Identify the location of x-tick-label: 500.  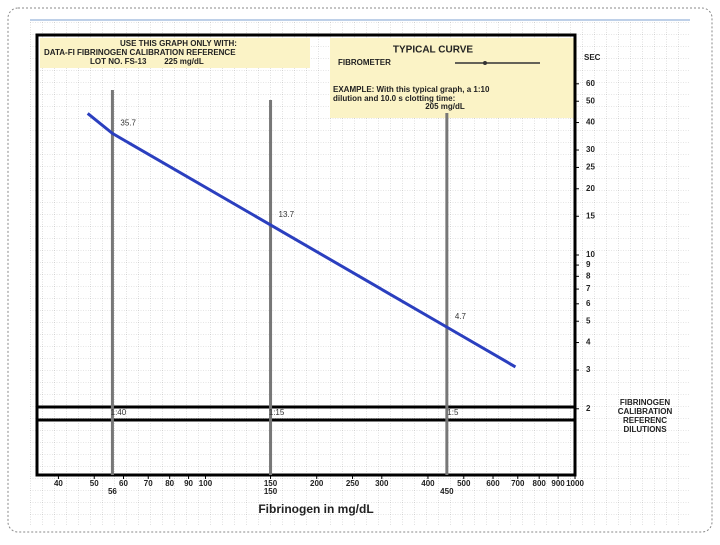
(464, 483).